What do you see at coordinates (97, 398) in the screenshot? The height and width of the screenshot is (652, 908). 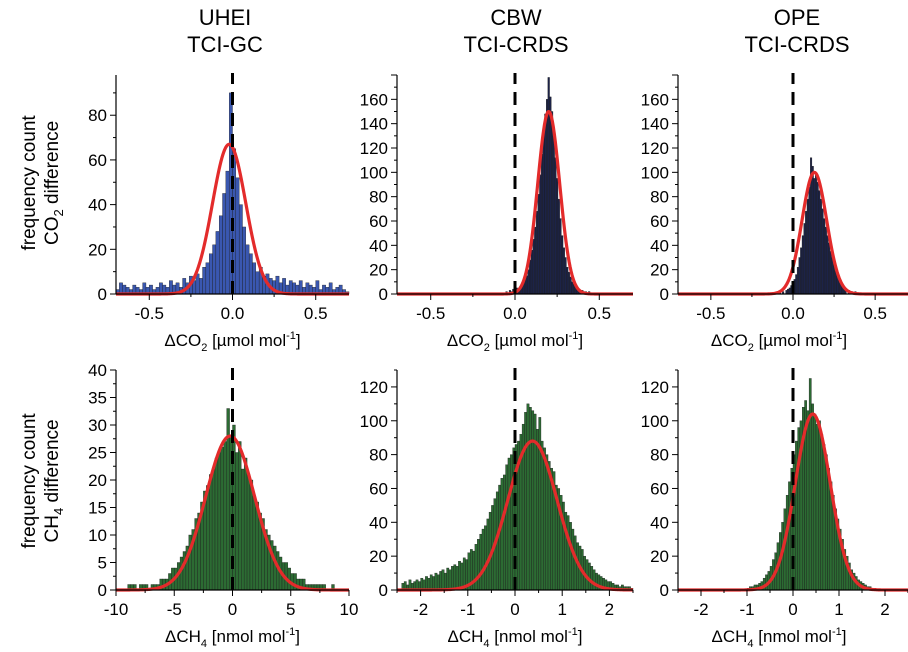 I see `y-tick-label: 35` at bounding box center [97, 398].